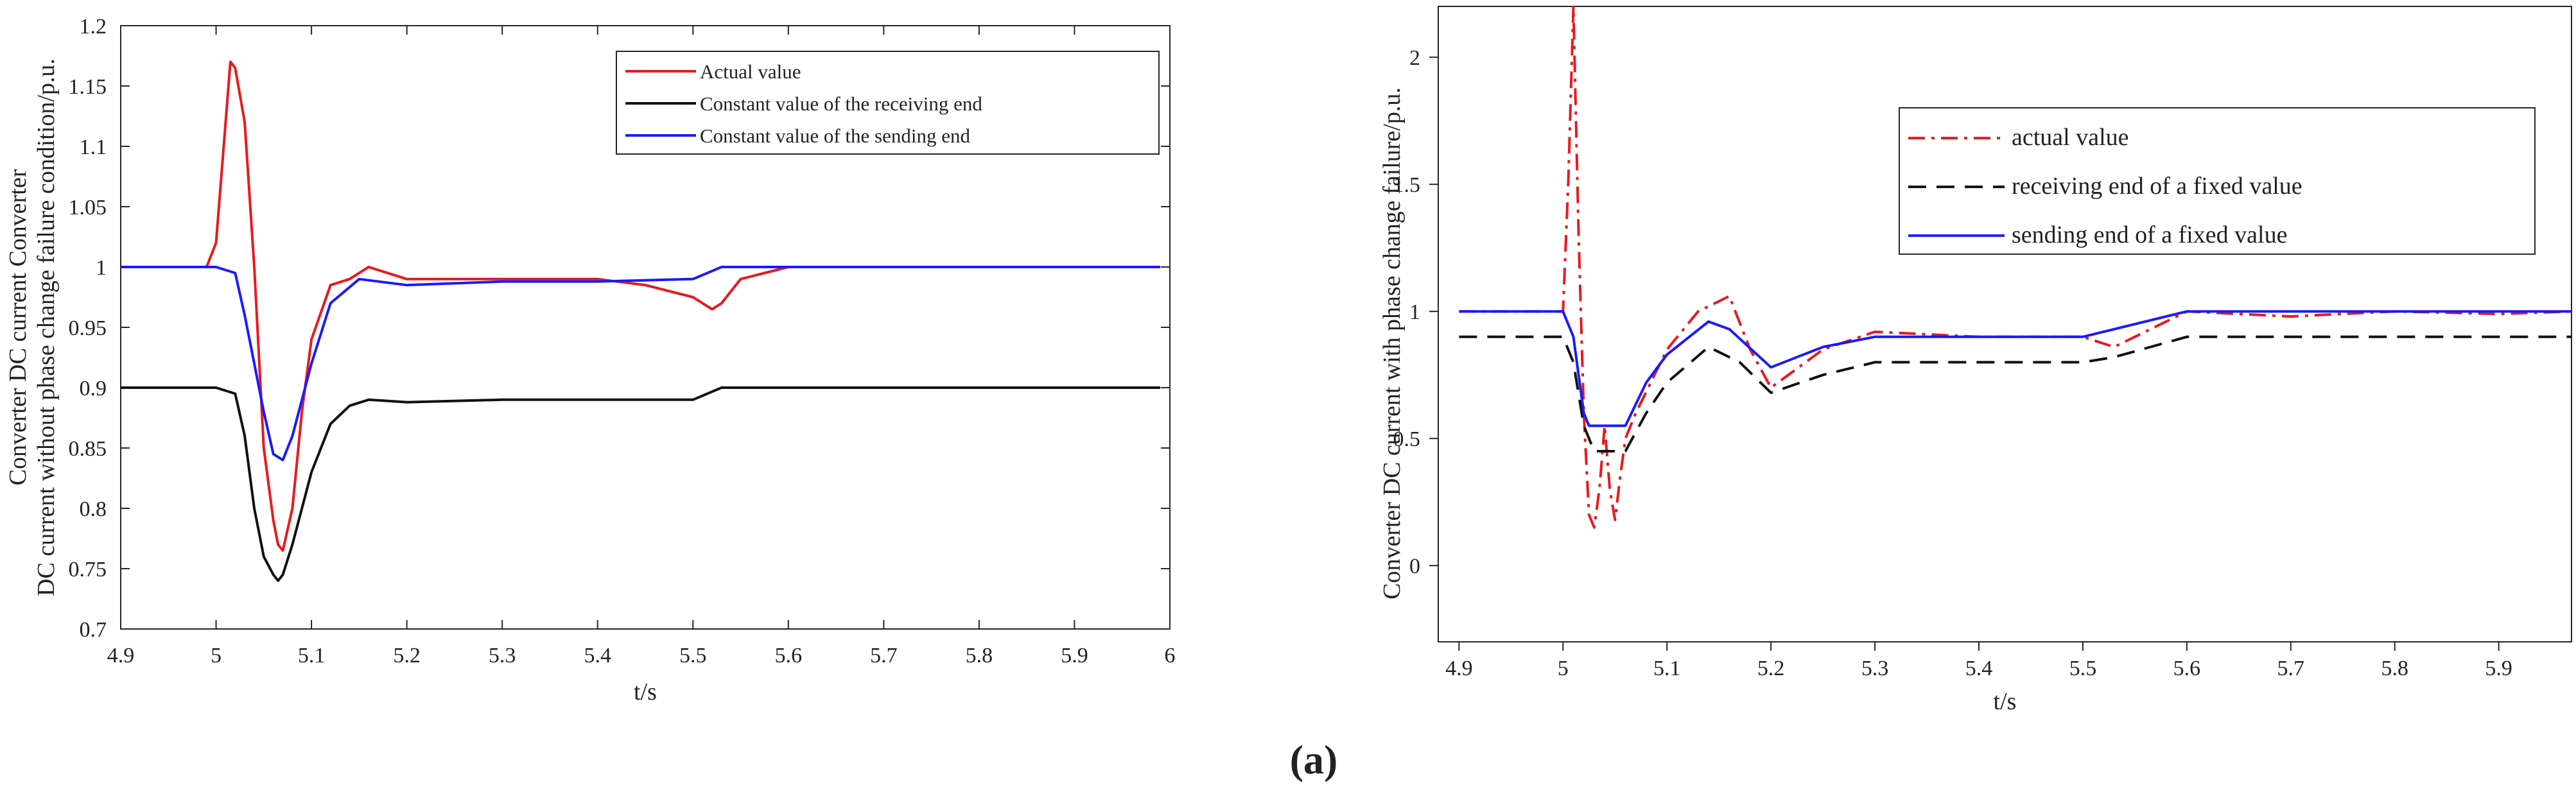 Image resolution: width=2576 pixels, height=801 pixels. What do you see at coordinates (1667, 668) in the screenshot?
I see `chart-1-x-tick-label: 5.1` at bounding box center [1667, 668].